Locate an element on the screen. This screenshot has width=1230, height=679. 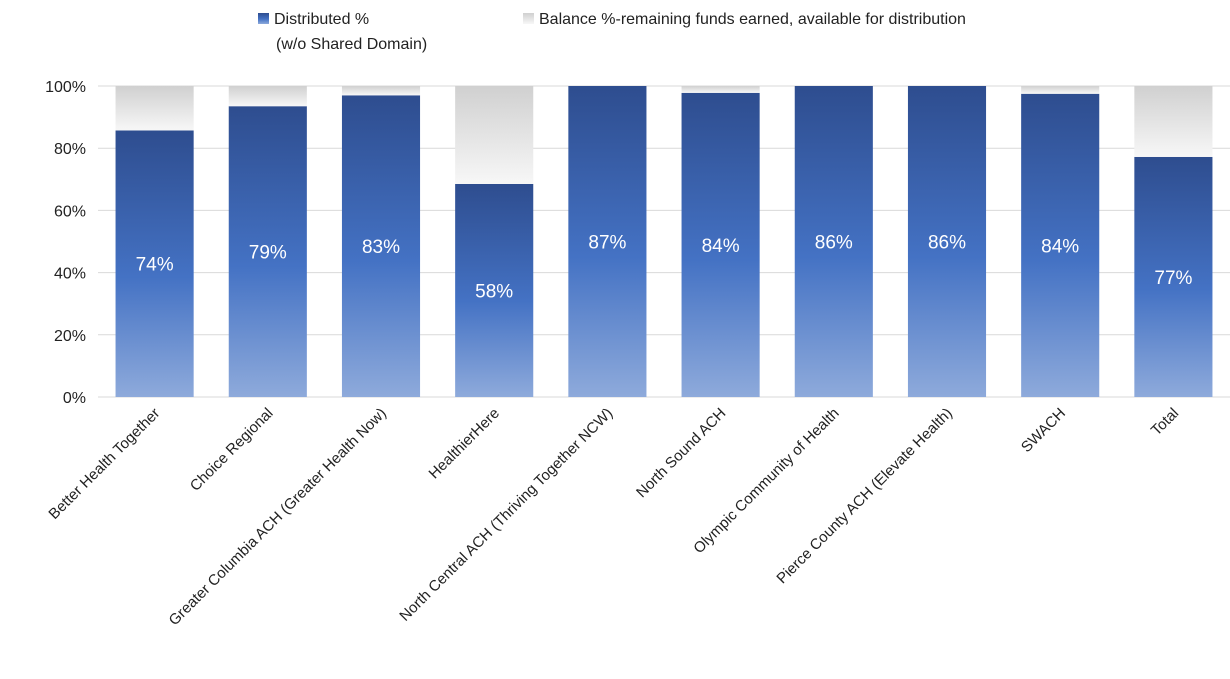
legend-swatch-balance is located at coordinates (528, 18).